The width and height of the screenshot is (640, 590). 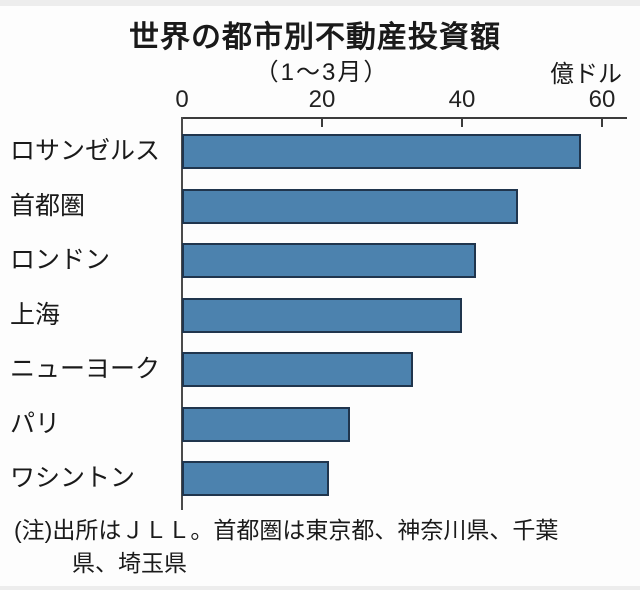 I want to click on top-edge-band, so click(x=320, y=3).